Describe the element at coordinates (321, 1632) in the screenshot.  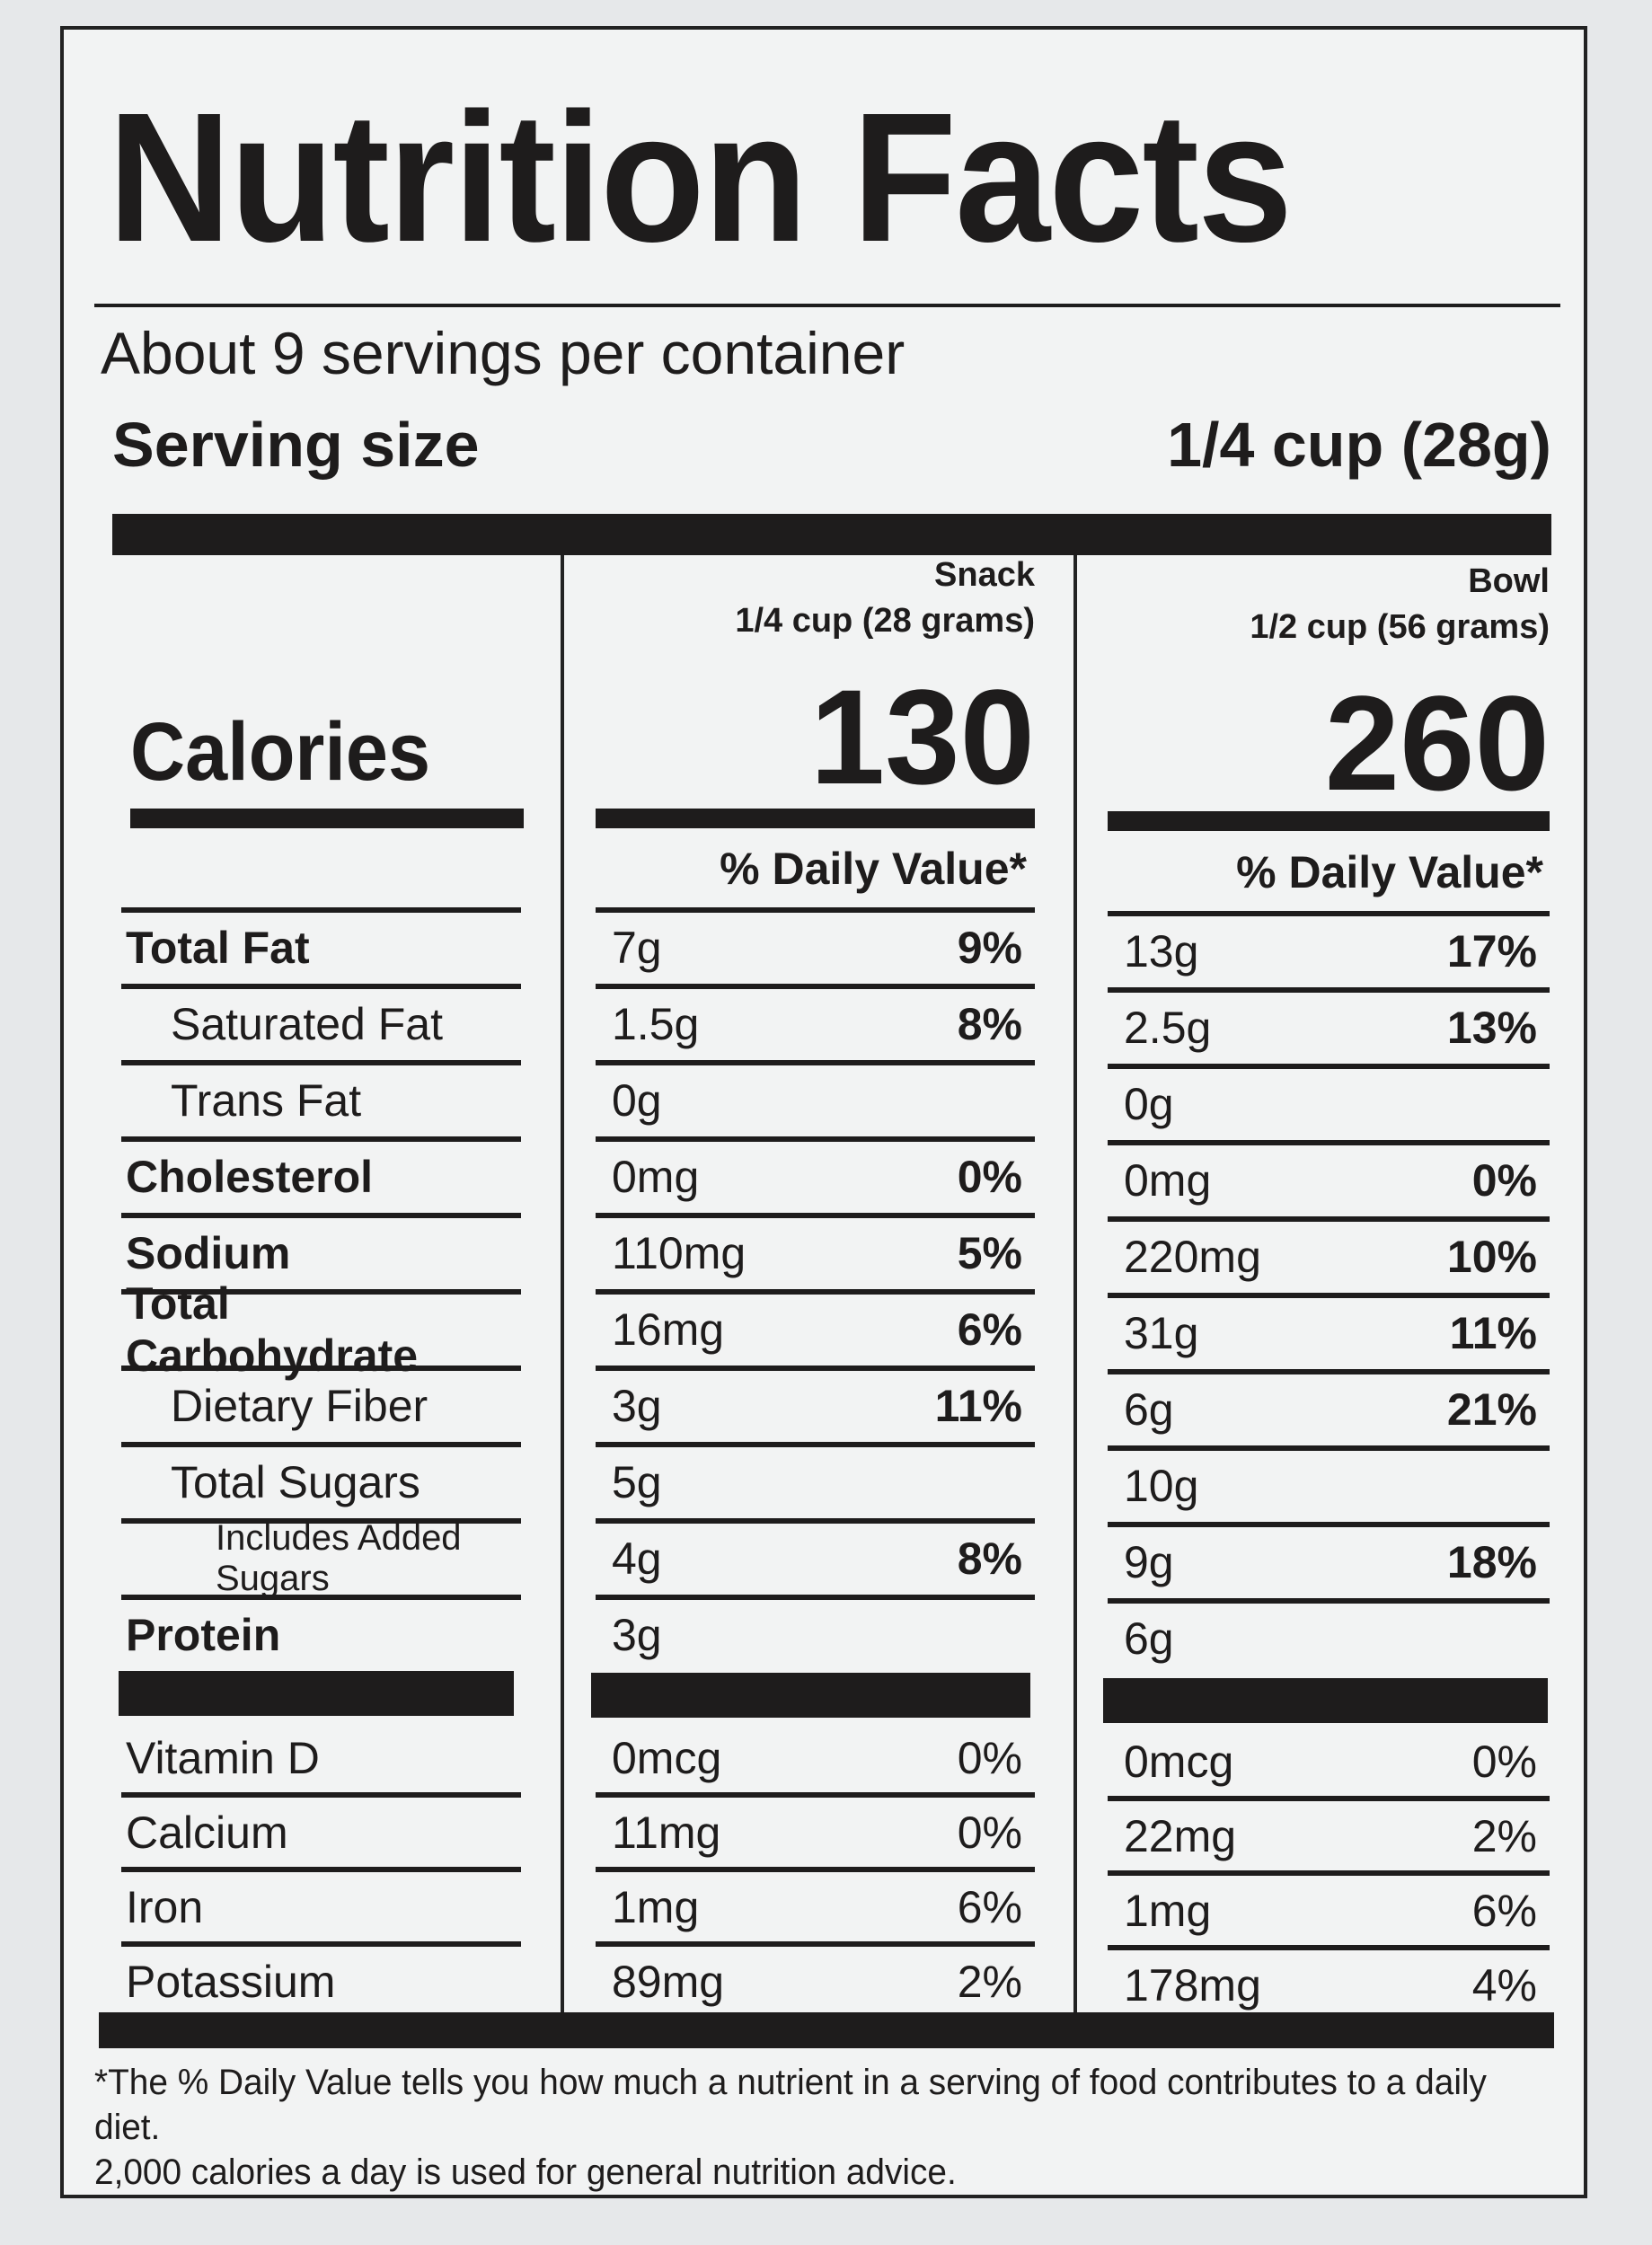
I see `nutrient-label: Protein` at that location.